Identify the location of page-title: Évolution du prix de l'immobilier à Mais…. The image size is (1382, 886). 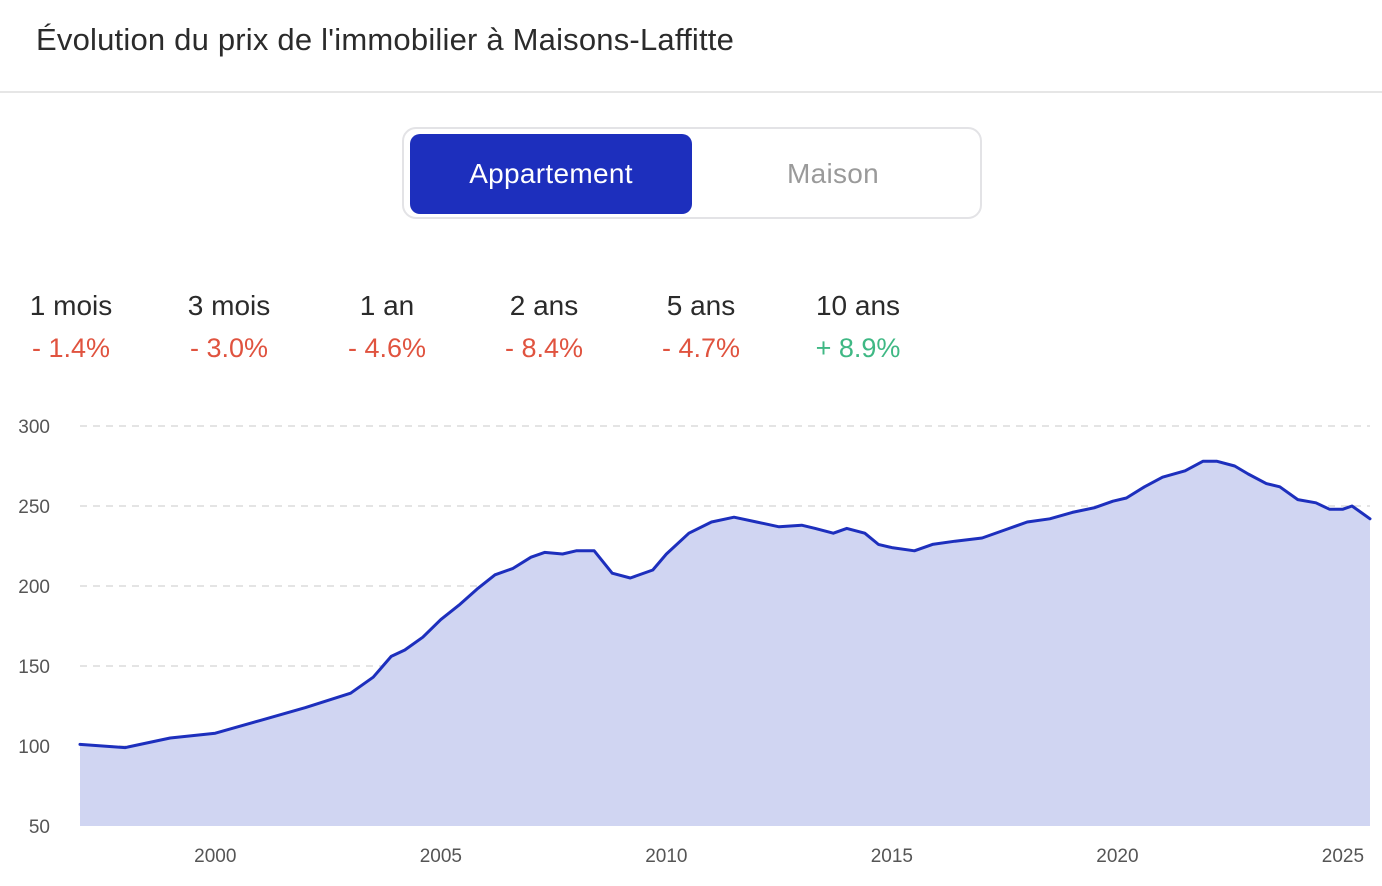
(385, 39).